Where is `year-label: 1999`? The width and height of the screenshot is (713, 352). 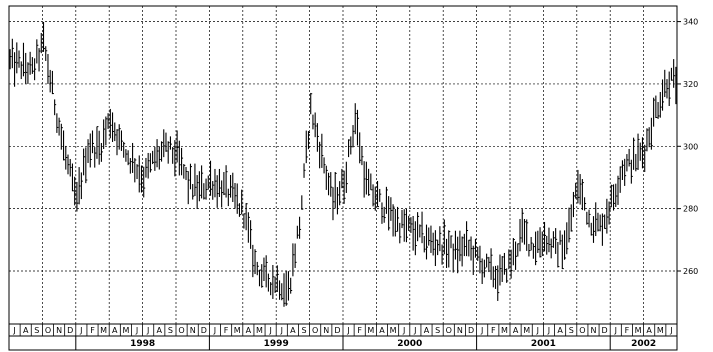
year-label: 1999 is located at coordinates (276, 344).